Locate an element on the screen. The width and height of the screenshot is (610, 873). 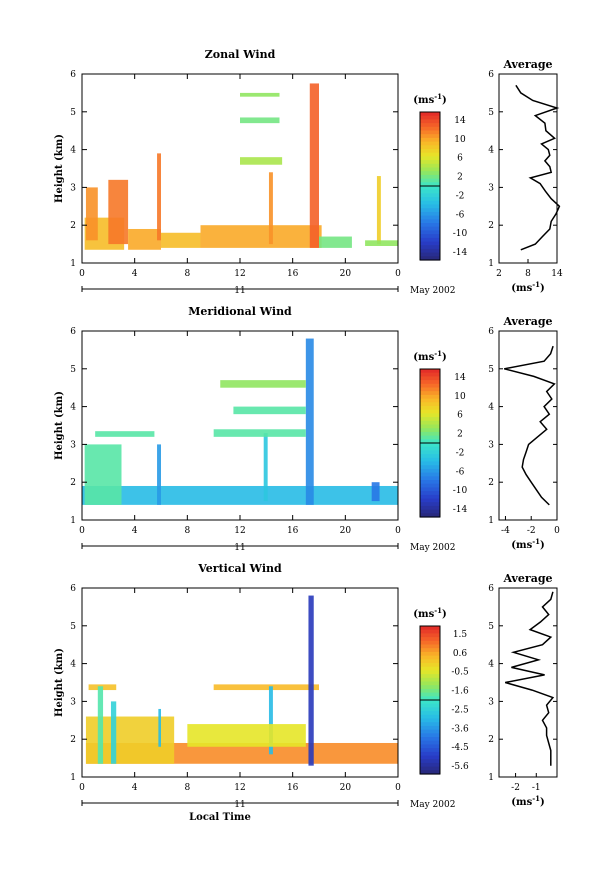
profile-frame is located at coordinates (528, 168).